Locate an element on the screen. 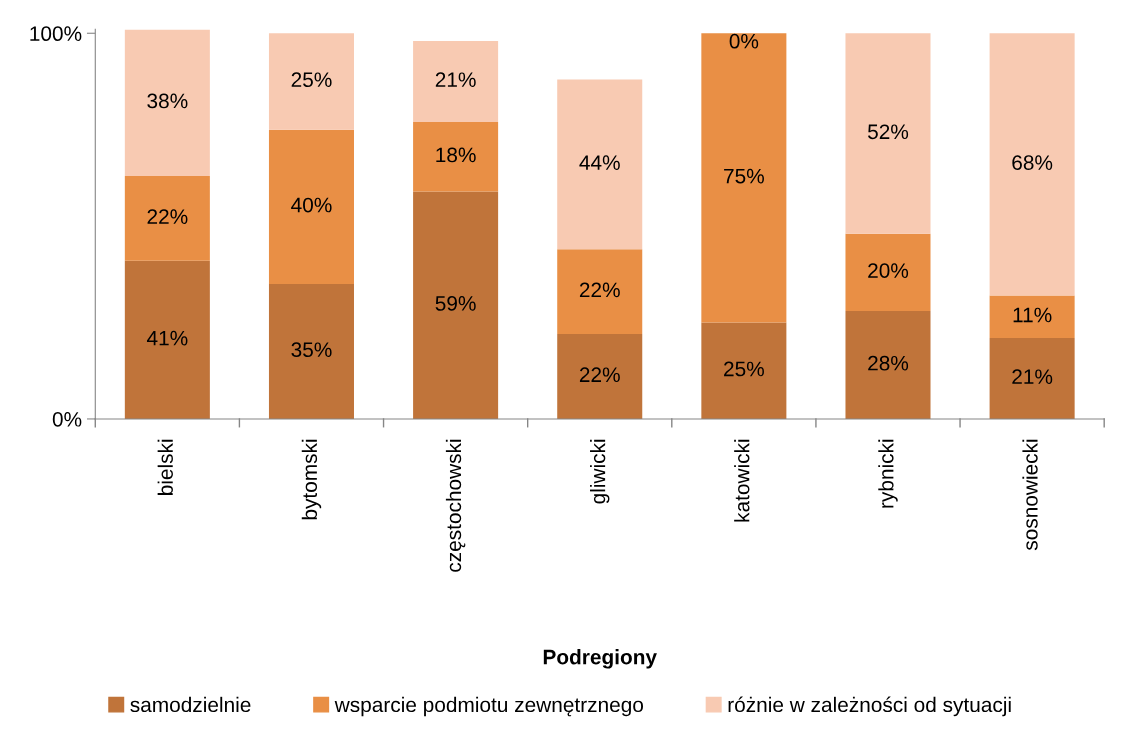 The image size is (1121, 735). data-label: 41% is located at coordinates (167, 338).